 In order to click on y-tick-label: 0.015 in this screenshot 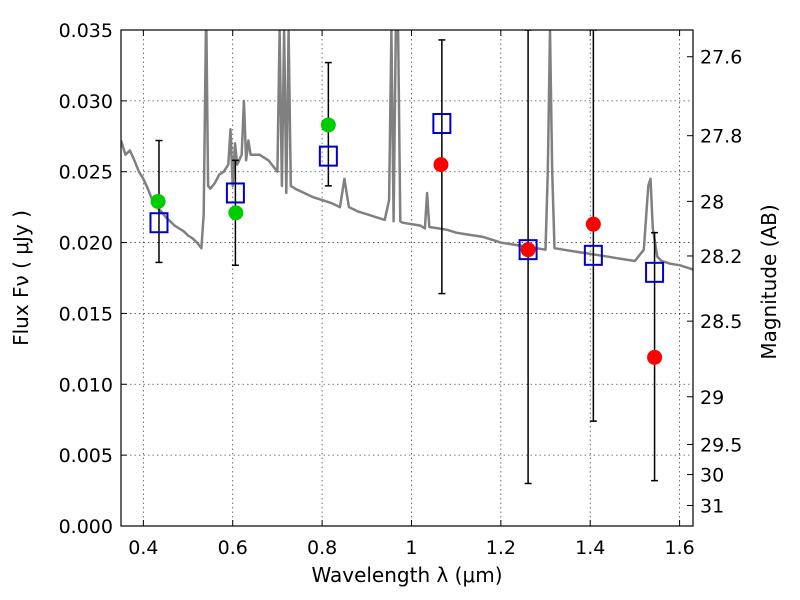, I will do `click(86, 314)`.